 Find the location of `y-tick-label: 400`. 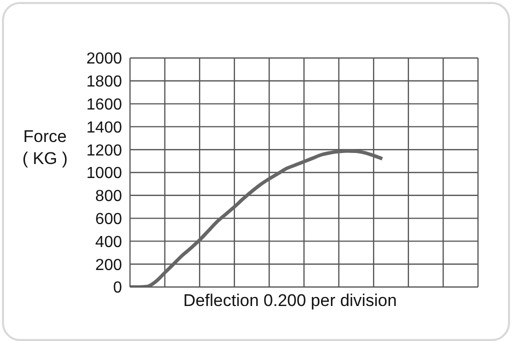

y-tick-label: 400 is located at coordinates (108, 242).